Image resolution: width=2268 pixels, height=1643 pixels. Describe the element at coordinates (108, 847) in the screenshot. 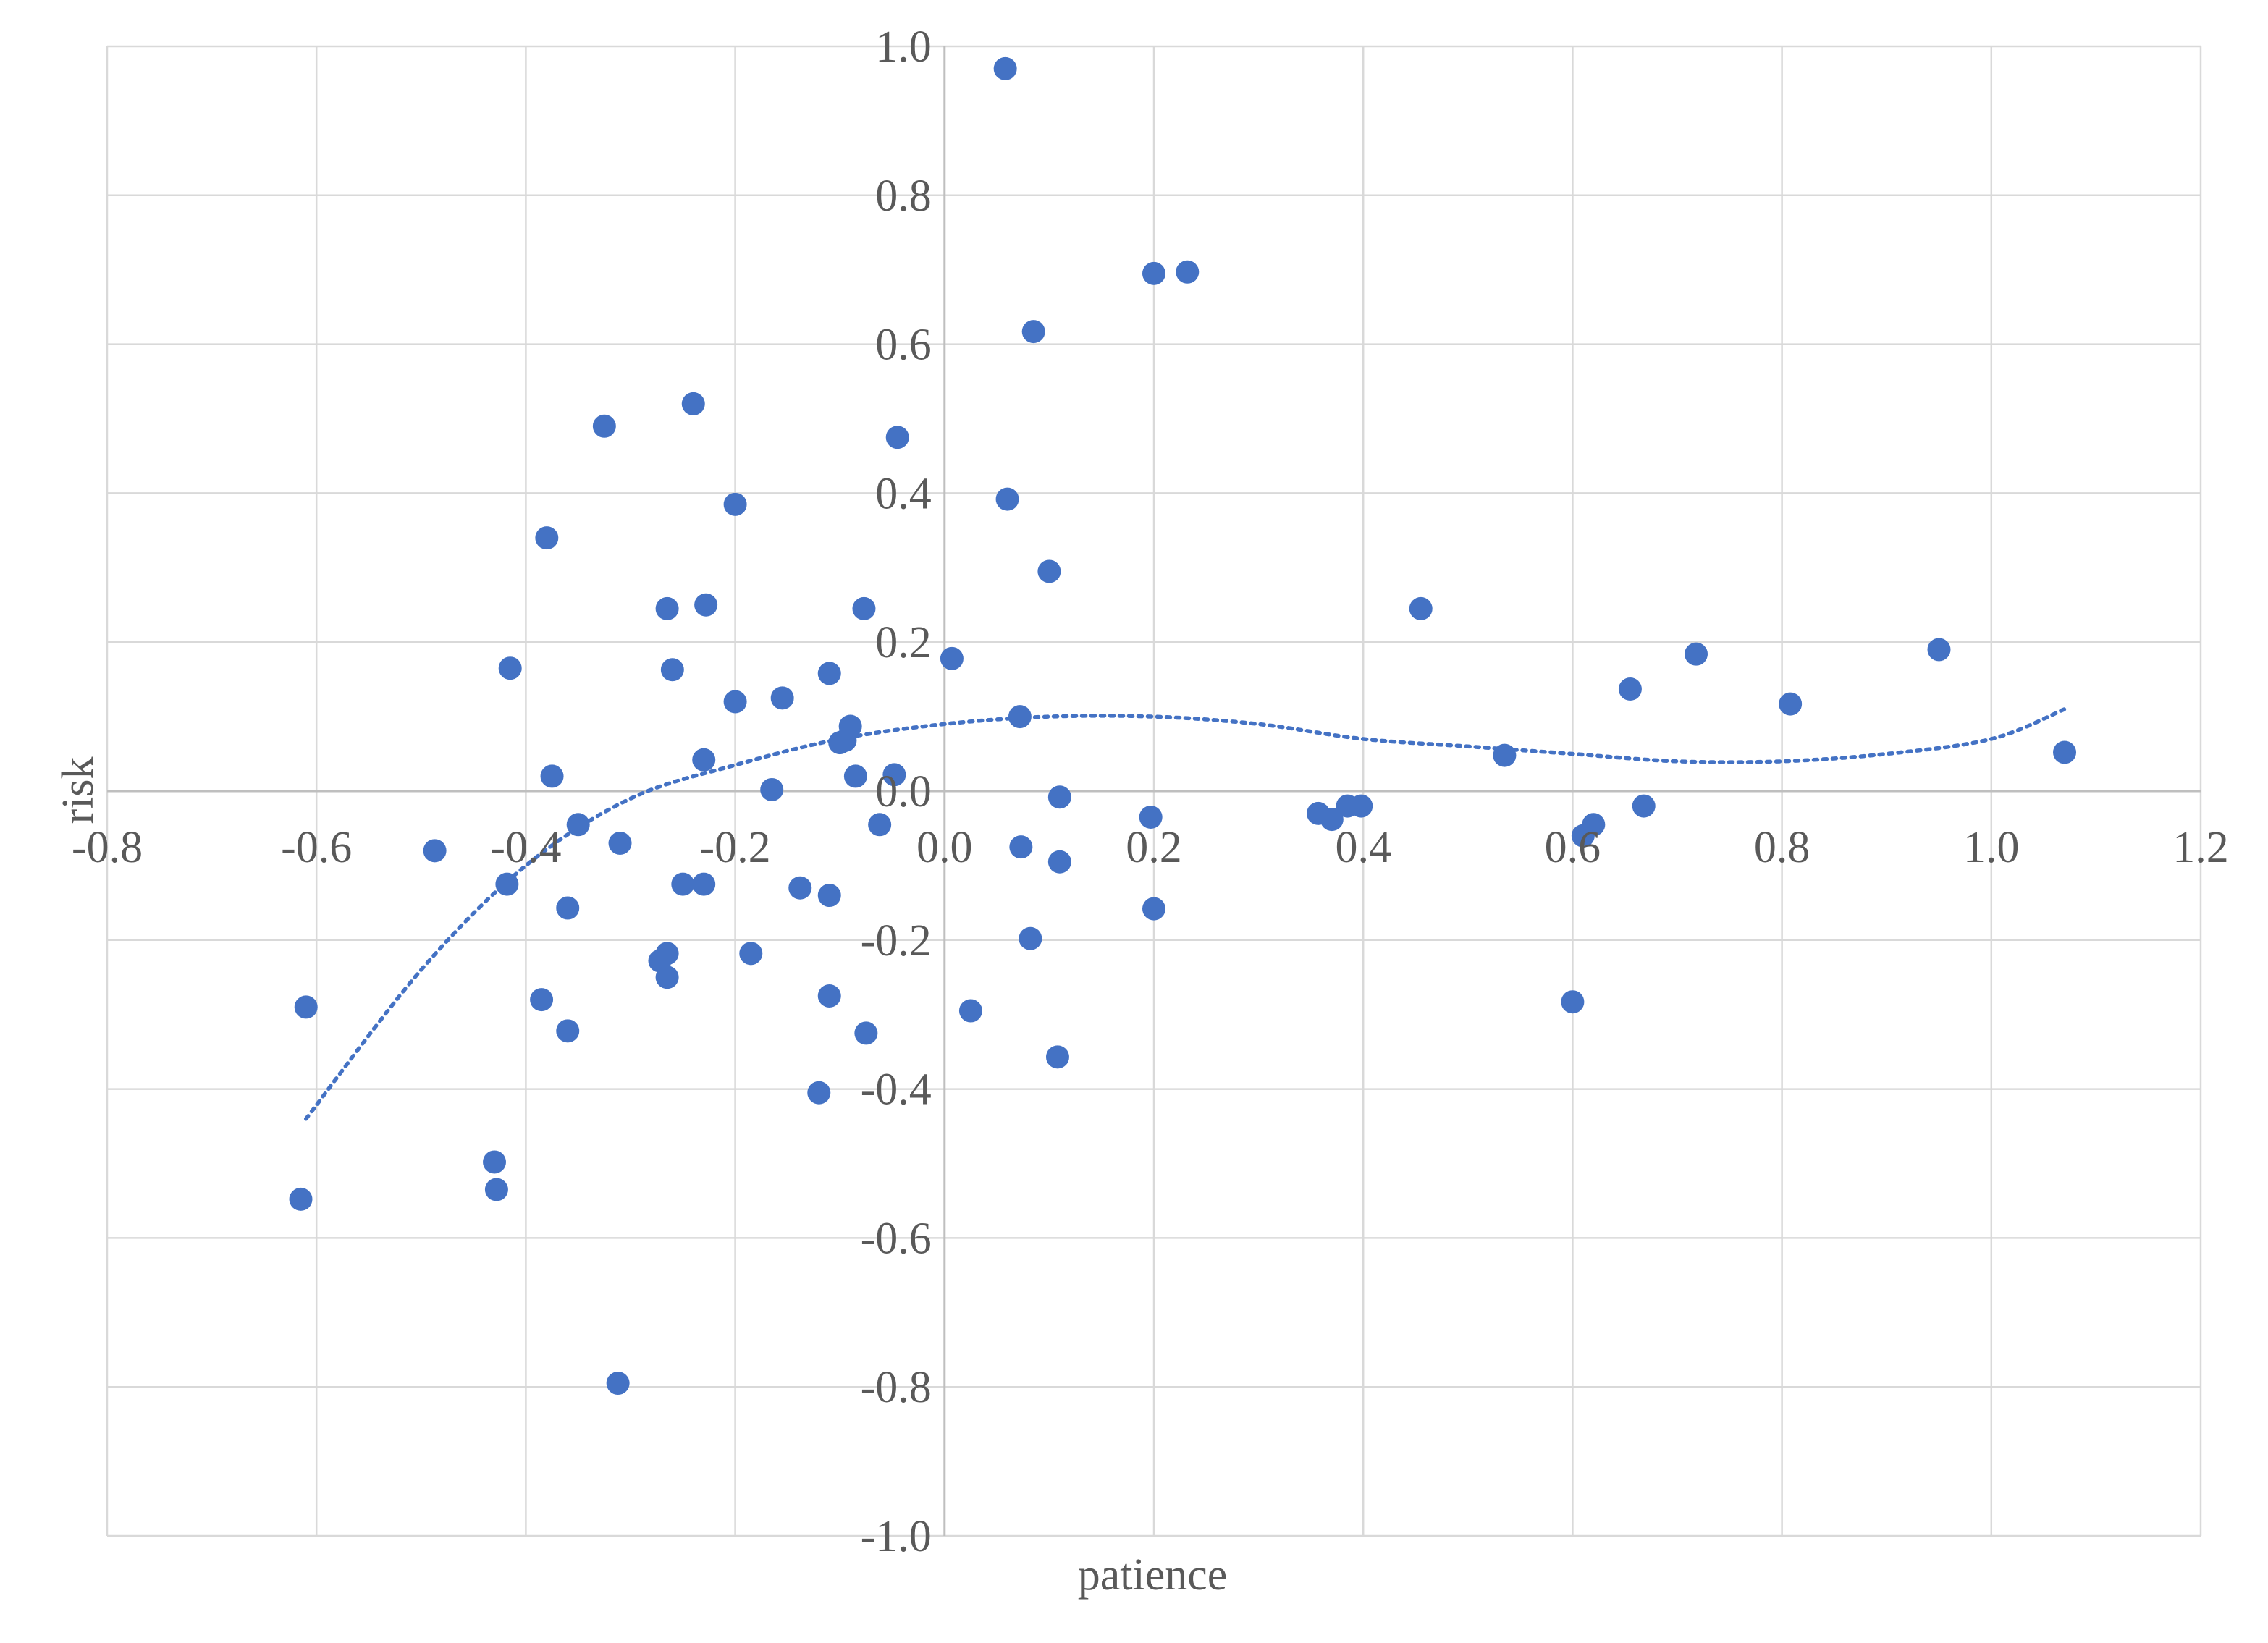

I see `x-tick-label: -0.8` at that location.